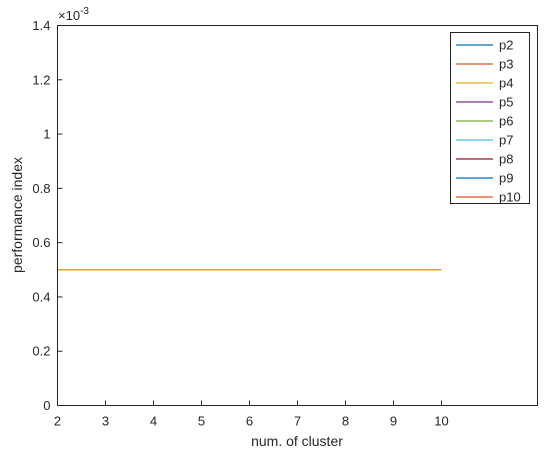  I want to click on x-tick-label: 4, so click(153, 421).